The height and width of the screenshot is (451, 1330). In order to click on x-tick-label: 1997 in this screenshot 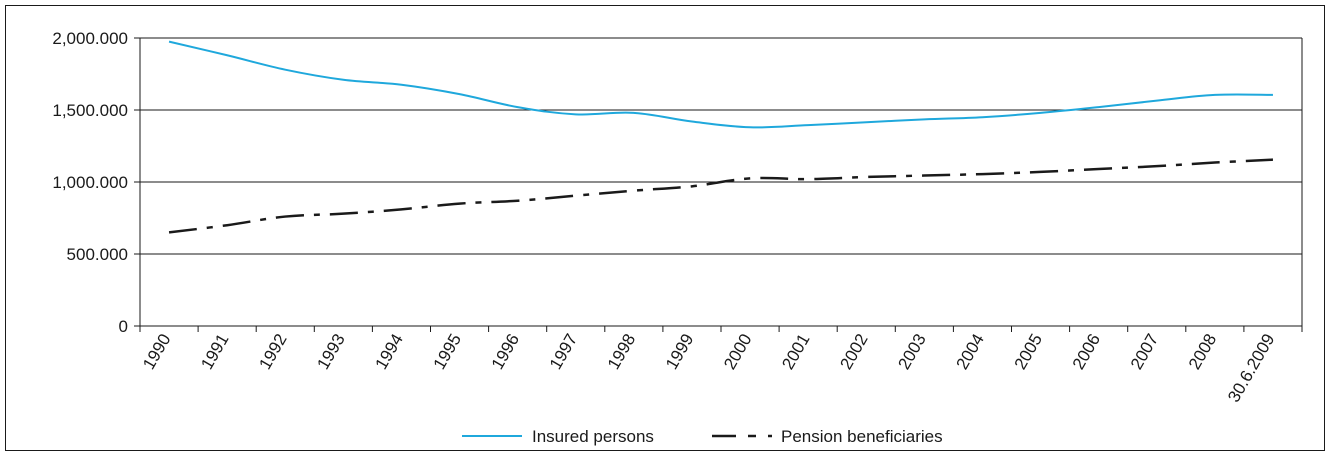, I will do `click(563, 352)`.